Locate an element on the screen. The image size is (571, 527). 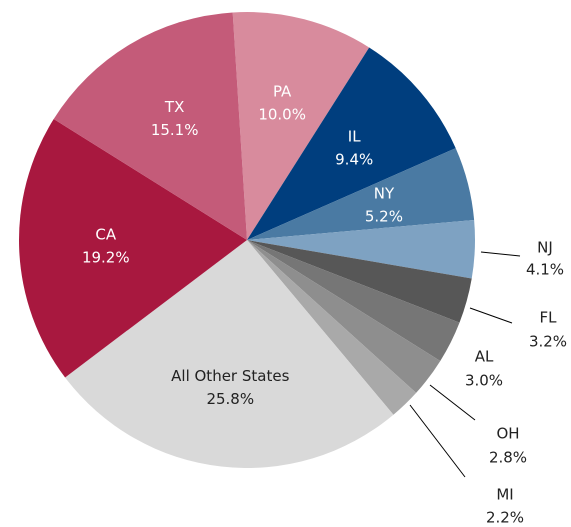
slice-value-label: 25.8% is located at coordinates (230, 399).